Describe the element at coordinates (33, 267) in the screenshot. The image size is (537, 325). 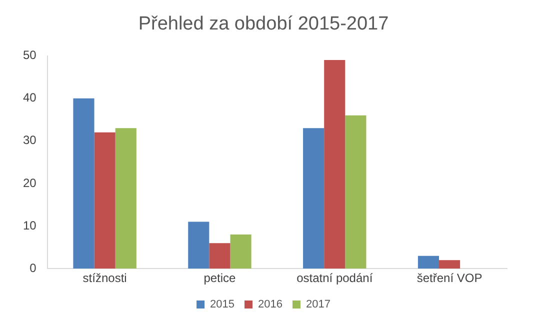
I see `y-tick-label: 0` at that location.